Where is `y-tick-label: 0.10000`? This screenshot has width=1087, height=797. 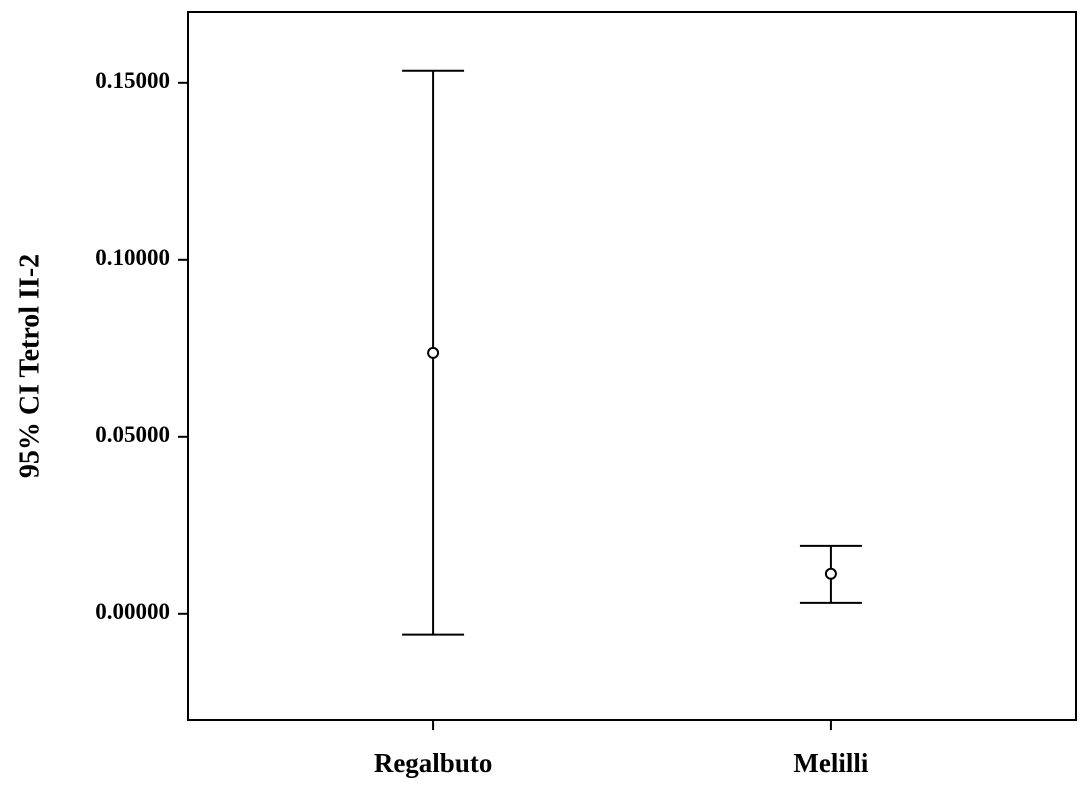
y-tick-label: 0.10000 is located at coordinates (132, 257).